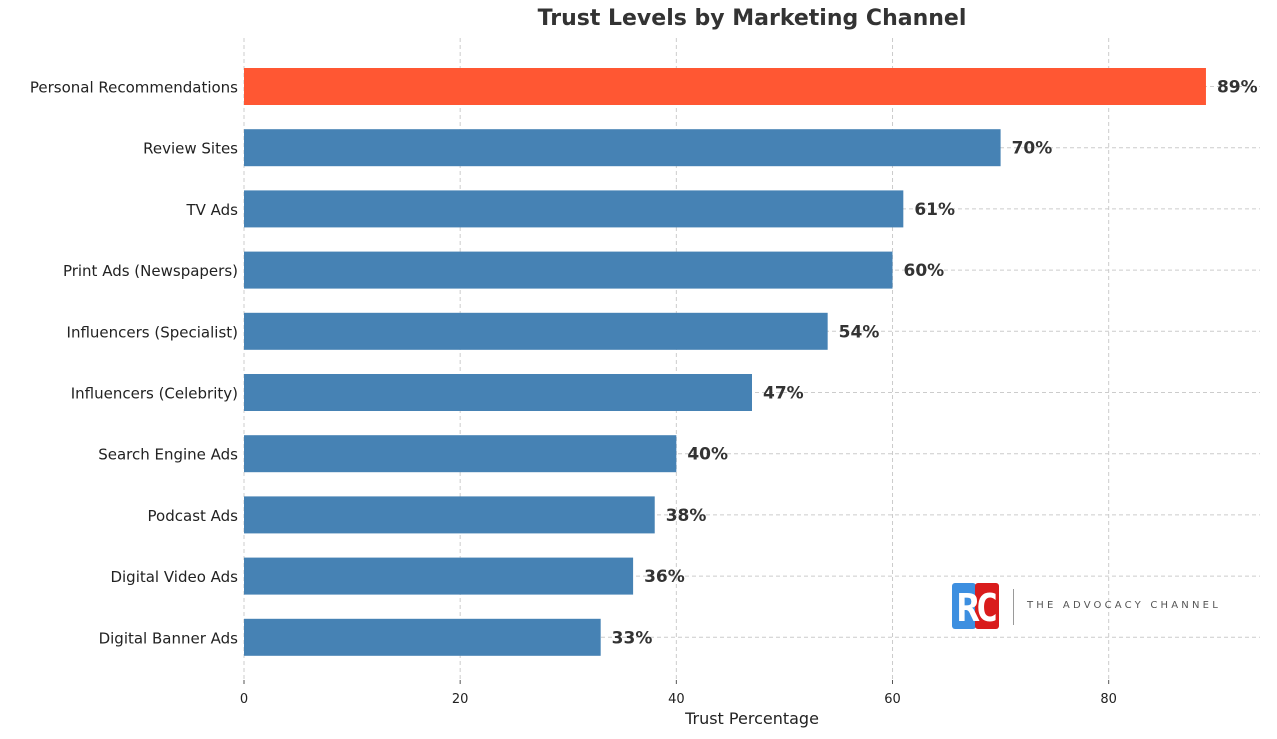 This screenshot has height=739, width=1277. I want to click on y-tick-label: Influencers (Specialist), so click(152, 332).